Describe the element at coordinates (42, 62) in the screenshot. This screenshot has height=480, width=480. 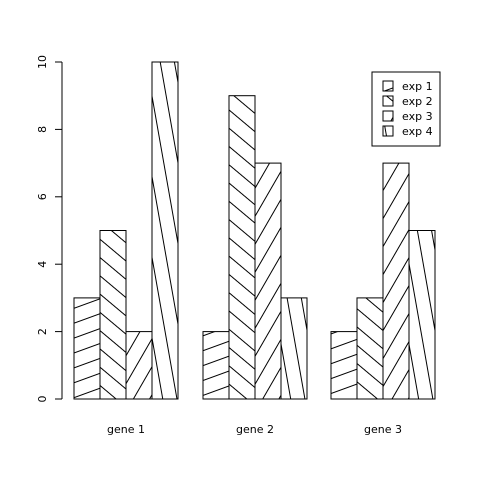
I see `y-tick-label: 10` at that location.